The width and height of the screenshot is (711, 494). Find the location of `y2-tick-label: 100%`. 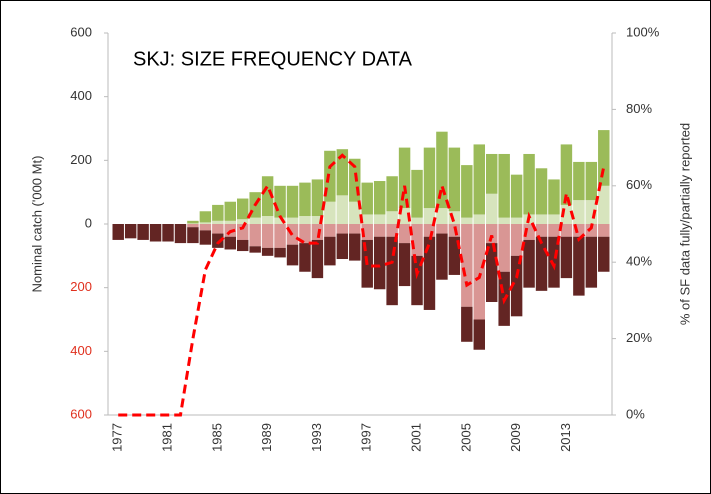

y2-tick-label: 100% is located at coordinates (643, 31).